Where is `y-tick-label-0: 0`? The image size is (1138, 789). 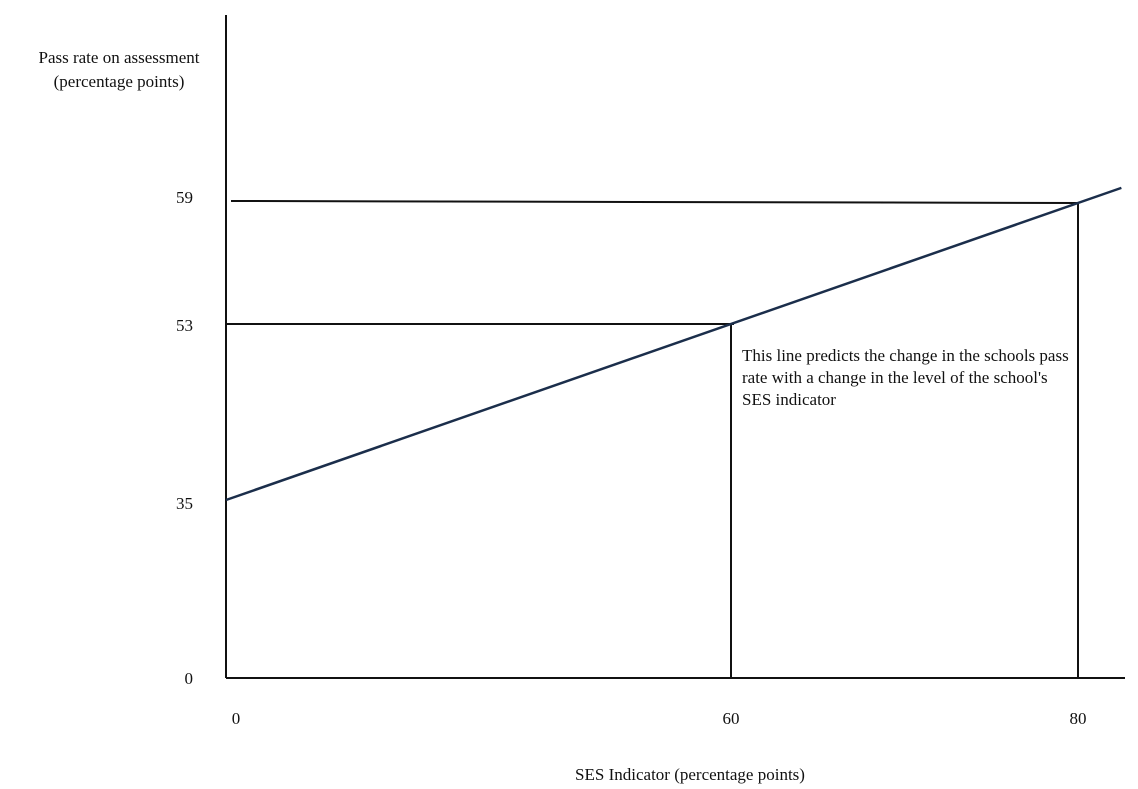
y-tick-label-0: 0 is located at coordinates (189, 678).